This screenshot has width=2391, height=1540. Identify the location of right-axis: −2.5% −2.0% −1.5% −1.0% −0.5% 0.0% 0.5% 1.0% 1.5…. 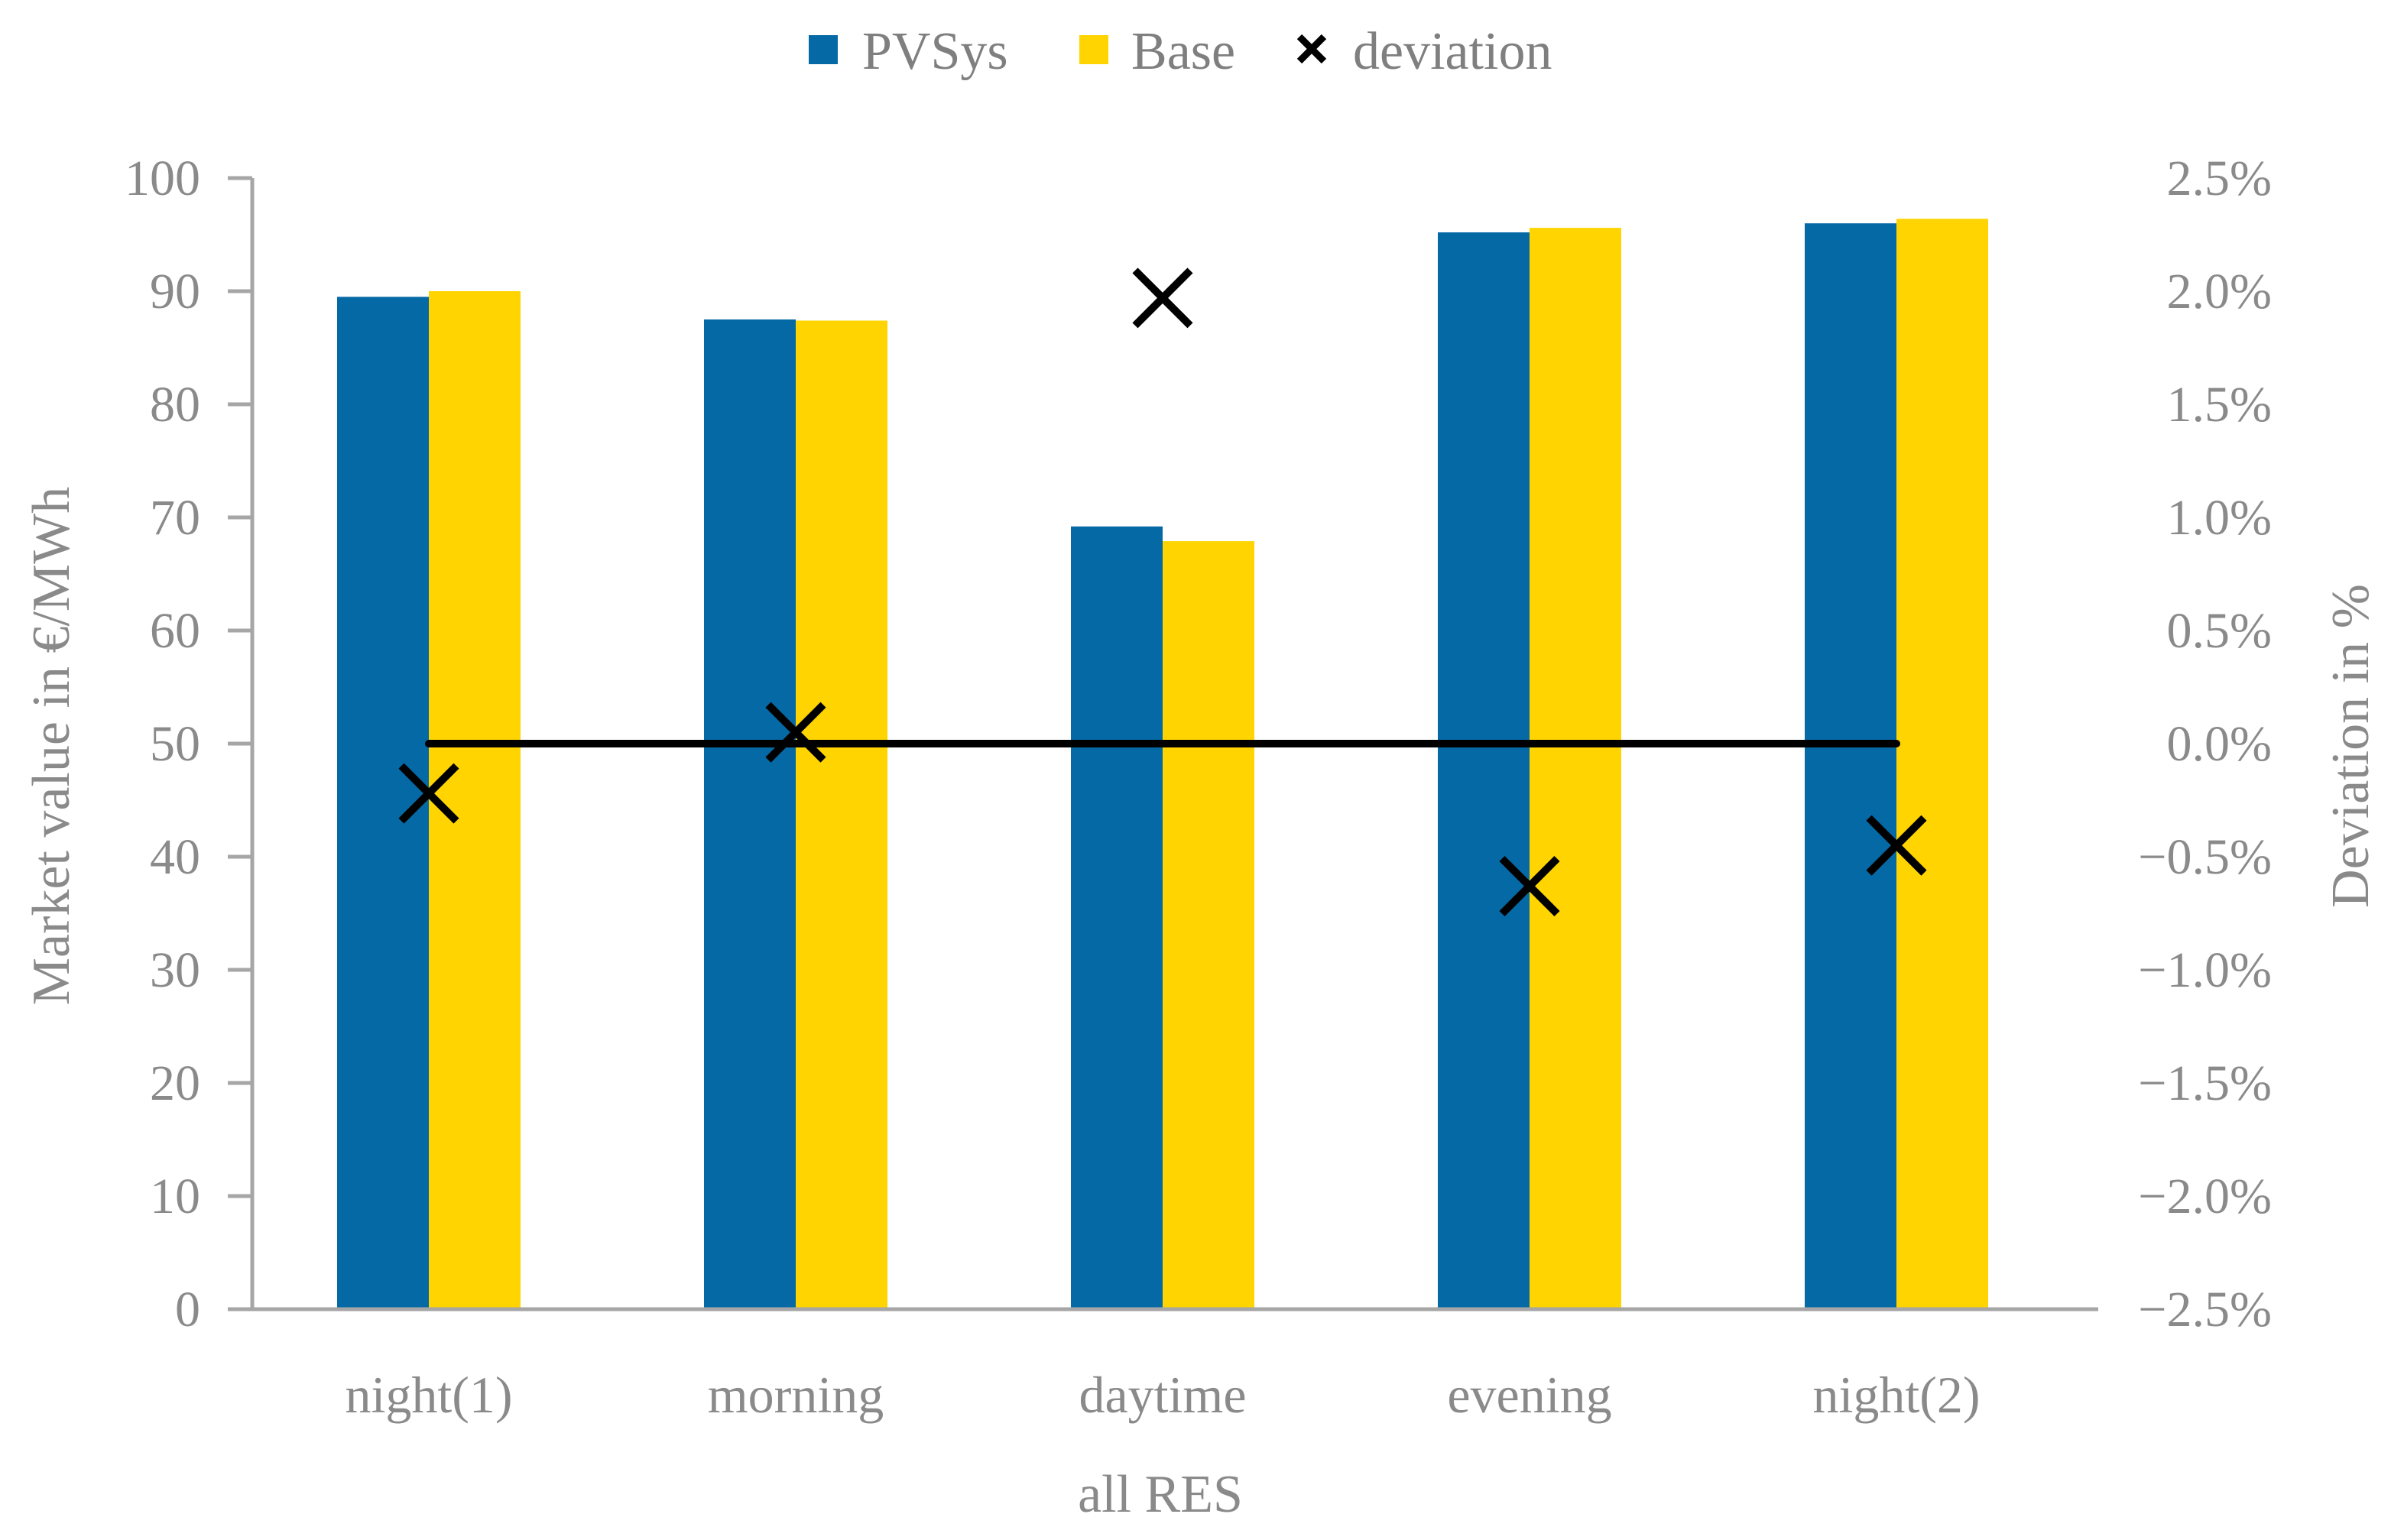
(2205, 744).